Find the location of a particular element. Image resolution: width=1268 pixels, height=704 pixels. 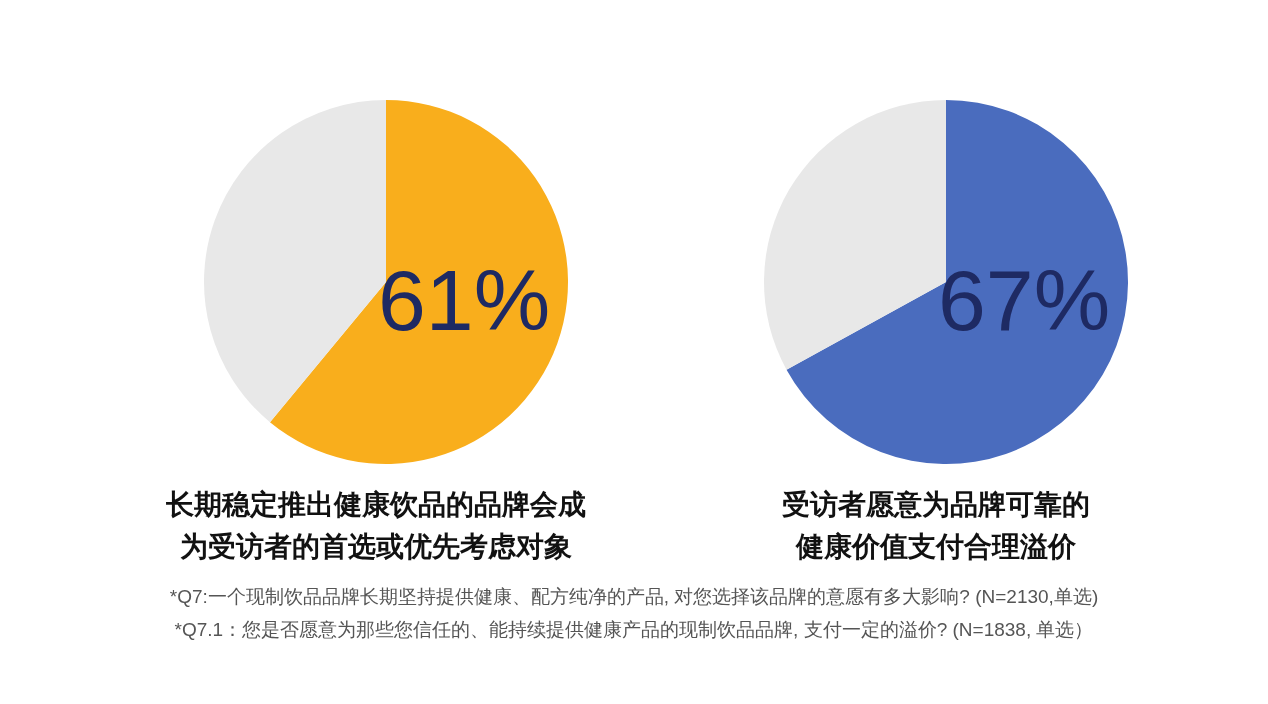

text: 长期稳定推出健康饮品的品牌会成为受访者的首选或优先考虑对象 is located at coordinates (375, 525).